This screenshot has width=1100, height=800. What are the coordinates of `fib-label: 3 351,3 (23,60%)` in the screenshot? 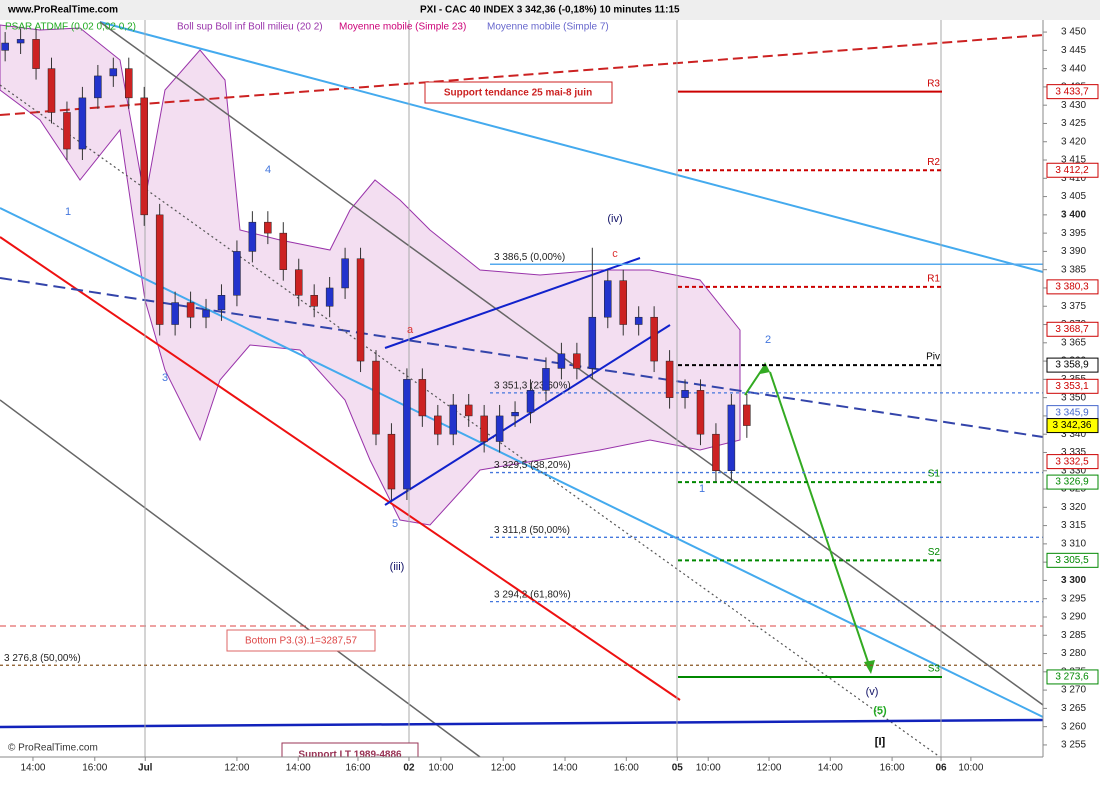 It's located at (532, 386).